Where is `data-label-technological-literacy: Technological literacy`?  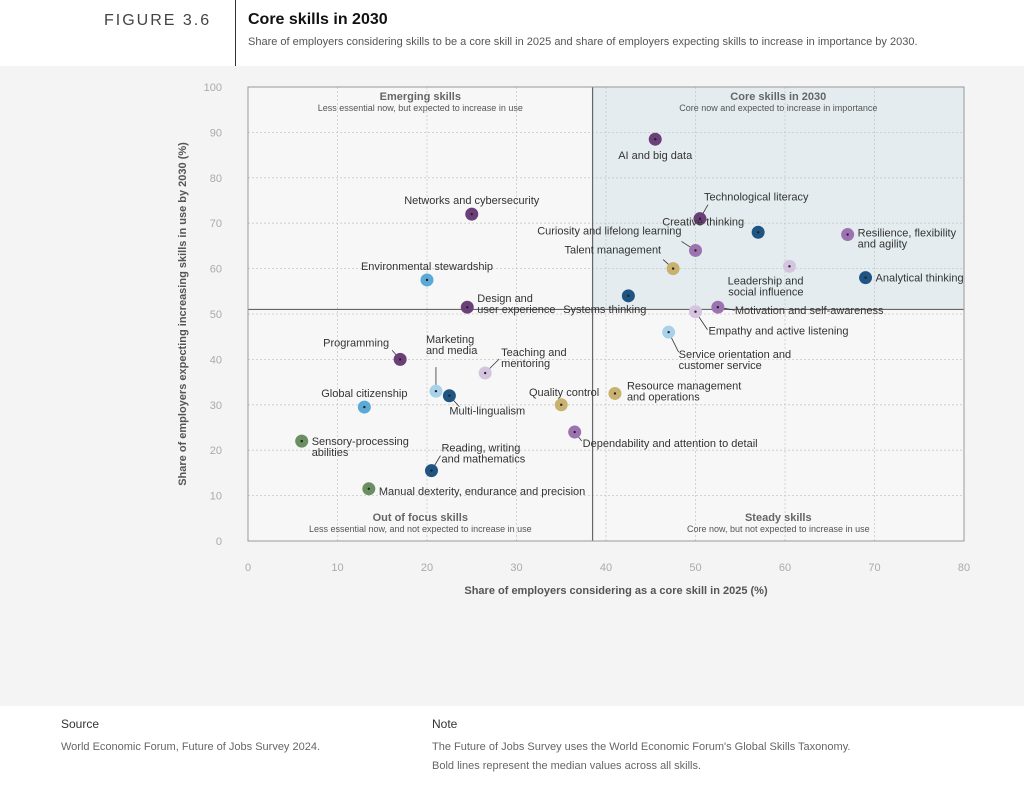
data-label-technological-literacy: Technological literacy is located at coordinates (756, 198).